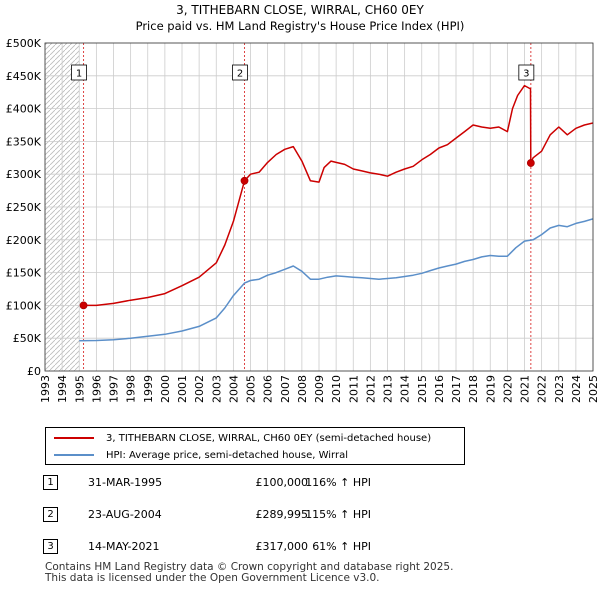 The width and height of the screenshot is (600, 590). What do you see at coordinates (559, 389) in the screenshot?
I see `x-tick-label: 2023` at bounding box center [559, 389].